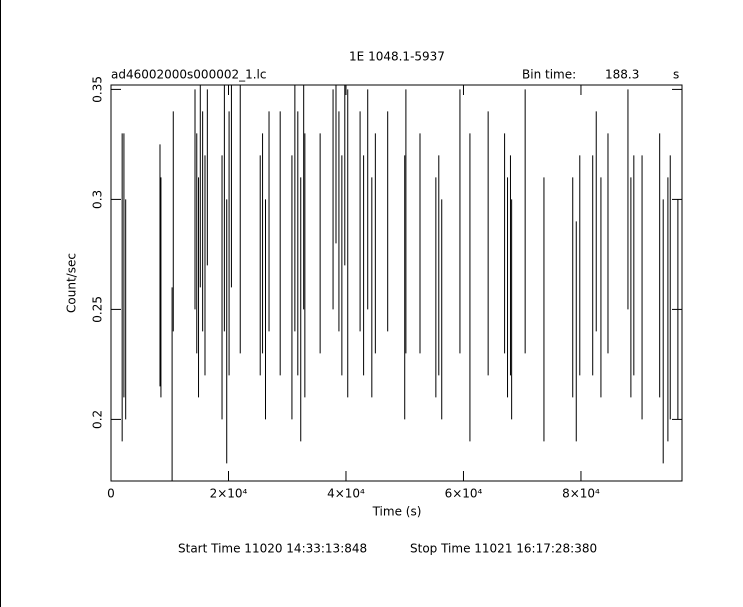 The image size is (743, 607). Describe the element at coordinates (549, 75) in the screenshot. I see `bin-time-label: Bin time:` at that location.